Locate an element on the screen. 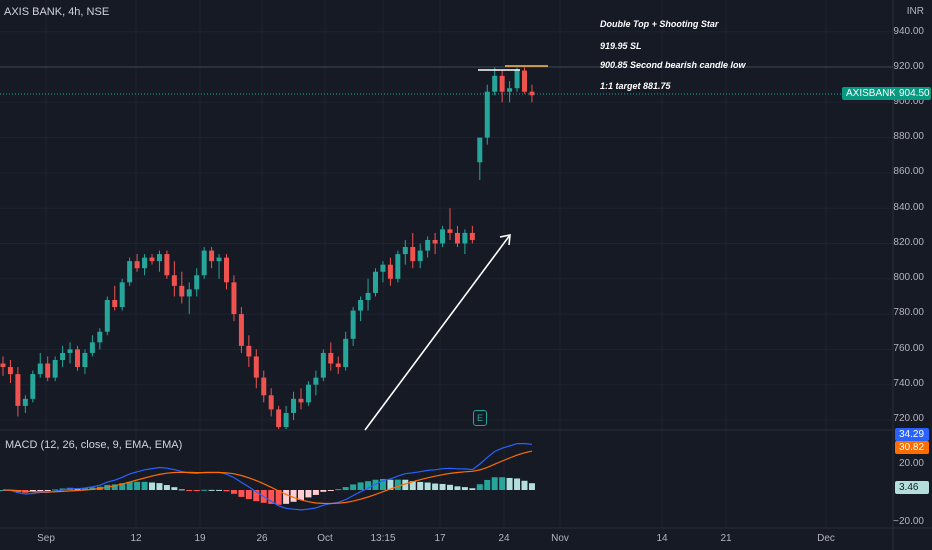 This screenshot has height=550, width=932. earnings-event-icon: E is located at coordinates (480, 418).